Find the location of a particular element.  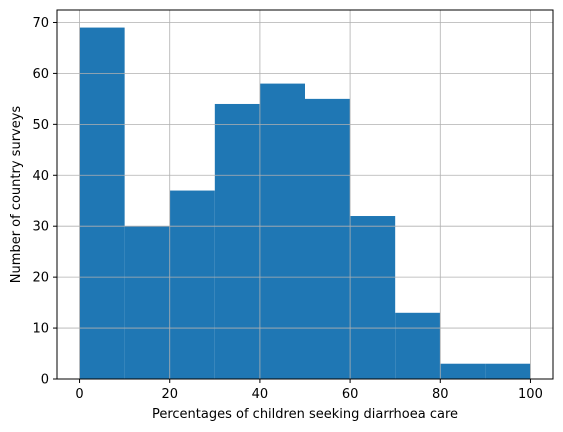

y-tick-label: 20 is located at coordinates (40, 278).